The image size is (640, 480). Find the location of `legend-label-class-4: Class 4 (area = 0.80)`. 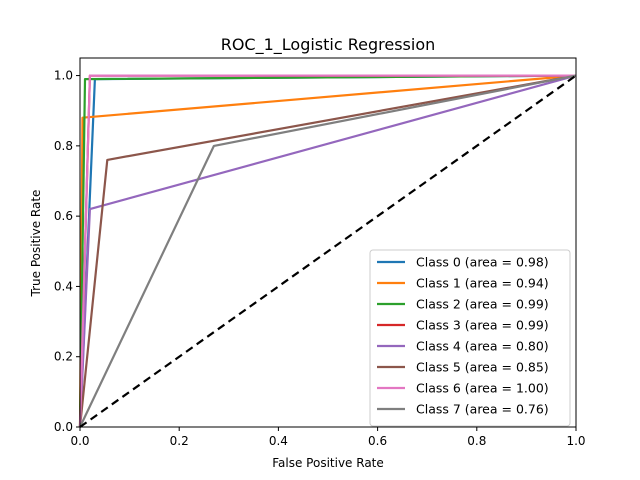

legend-label-class-4: Class 4 (area = 0.80) is located at coordinates (482, 346).